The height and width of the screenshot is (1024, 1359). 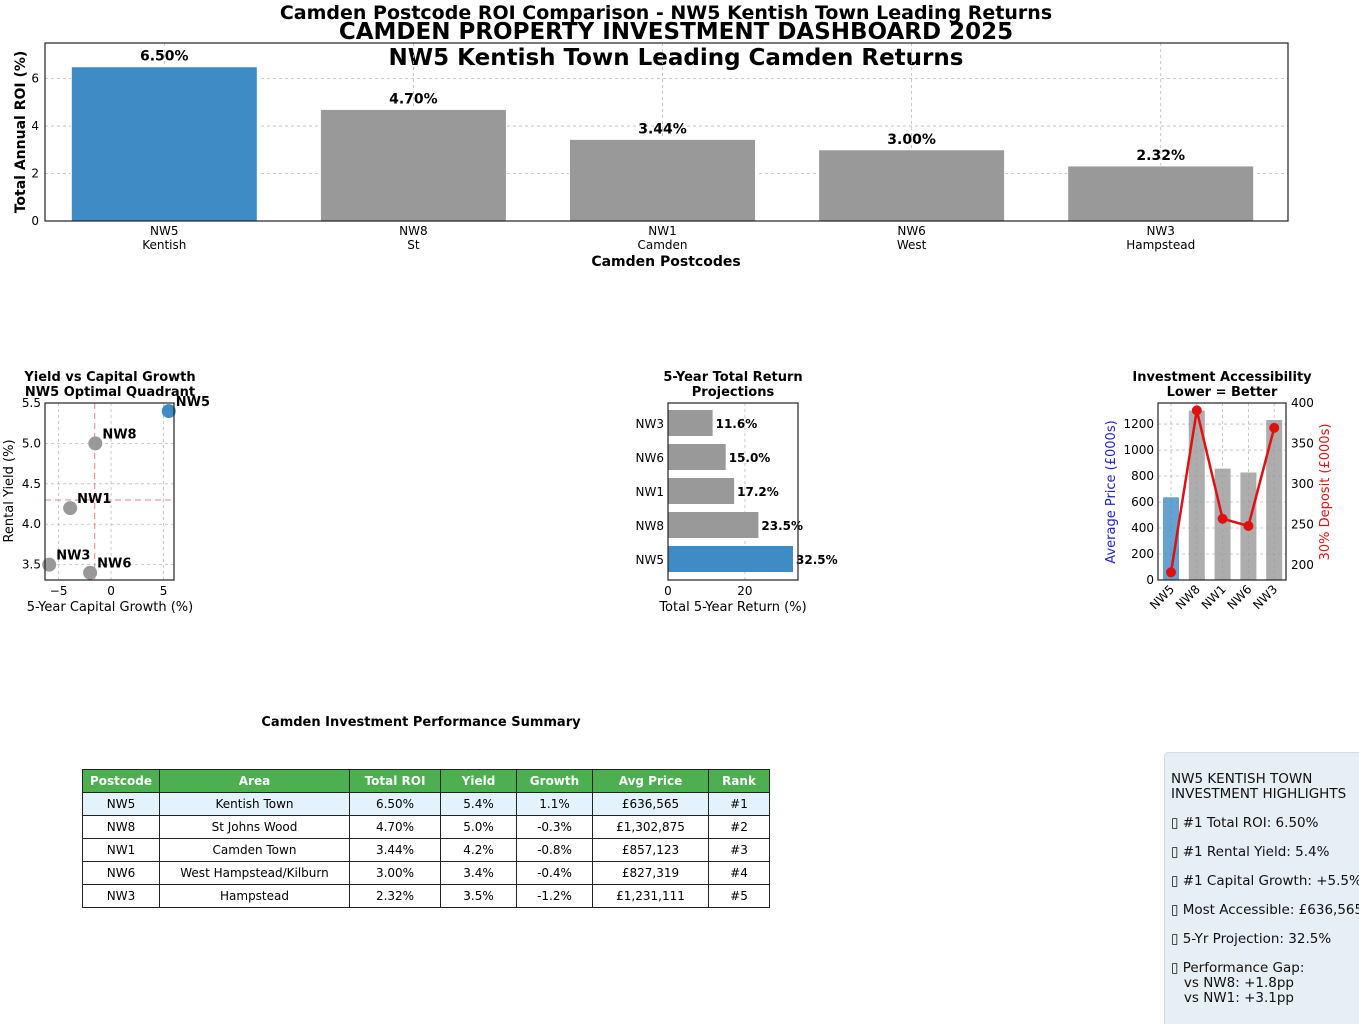 I want to click on point-label: NW6, so click(x=114, y=564).